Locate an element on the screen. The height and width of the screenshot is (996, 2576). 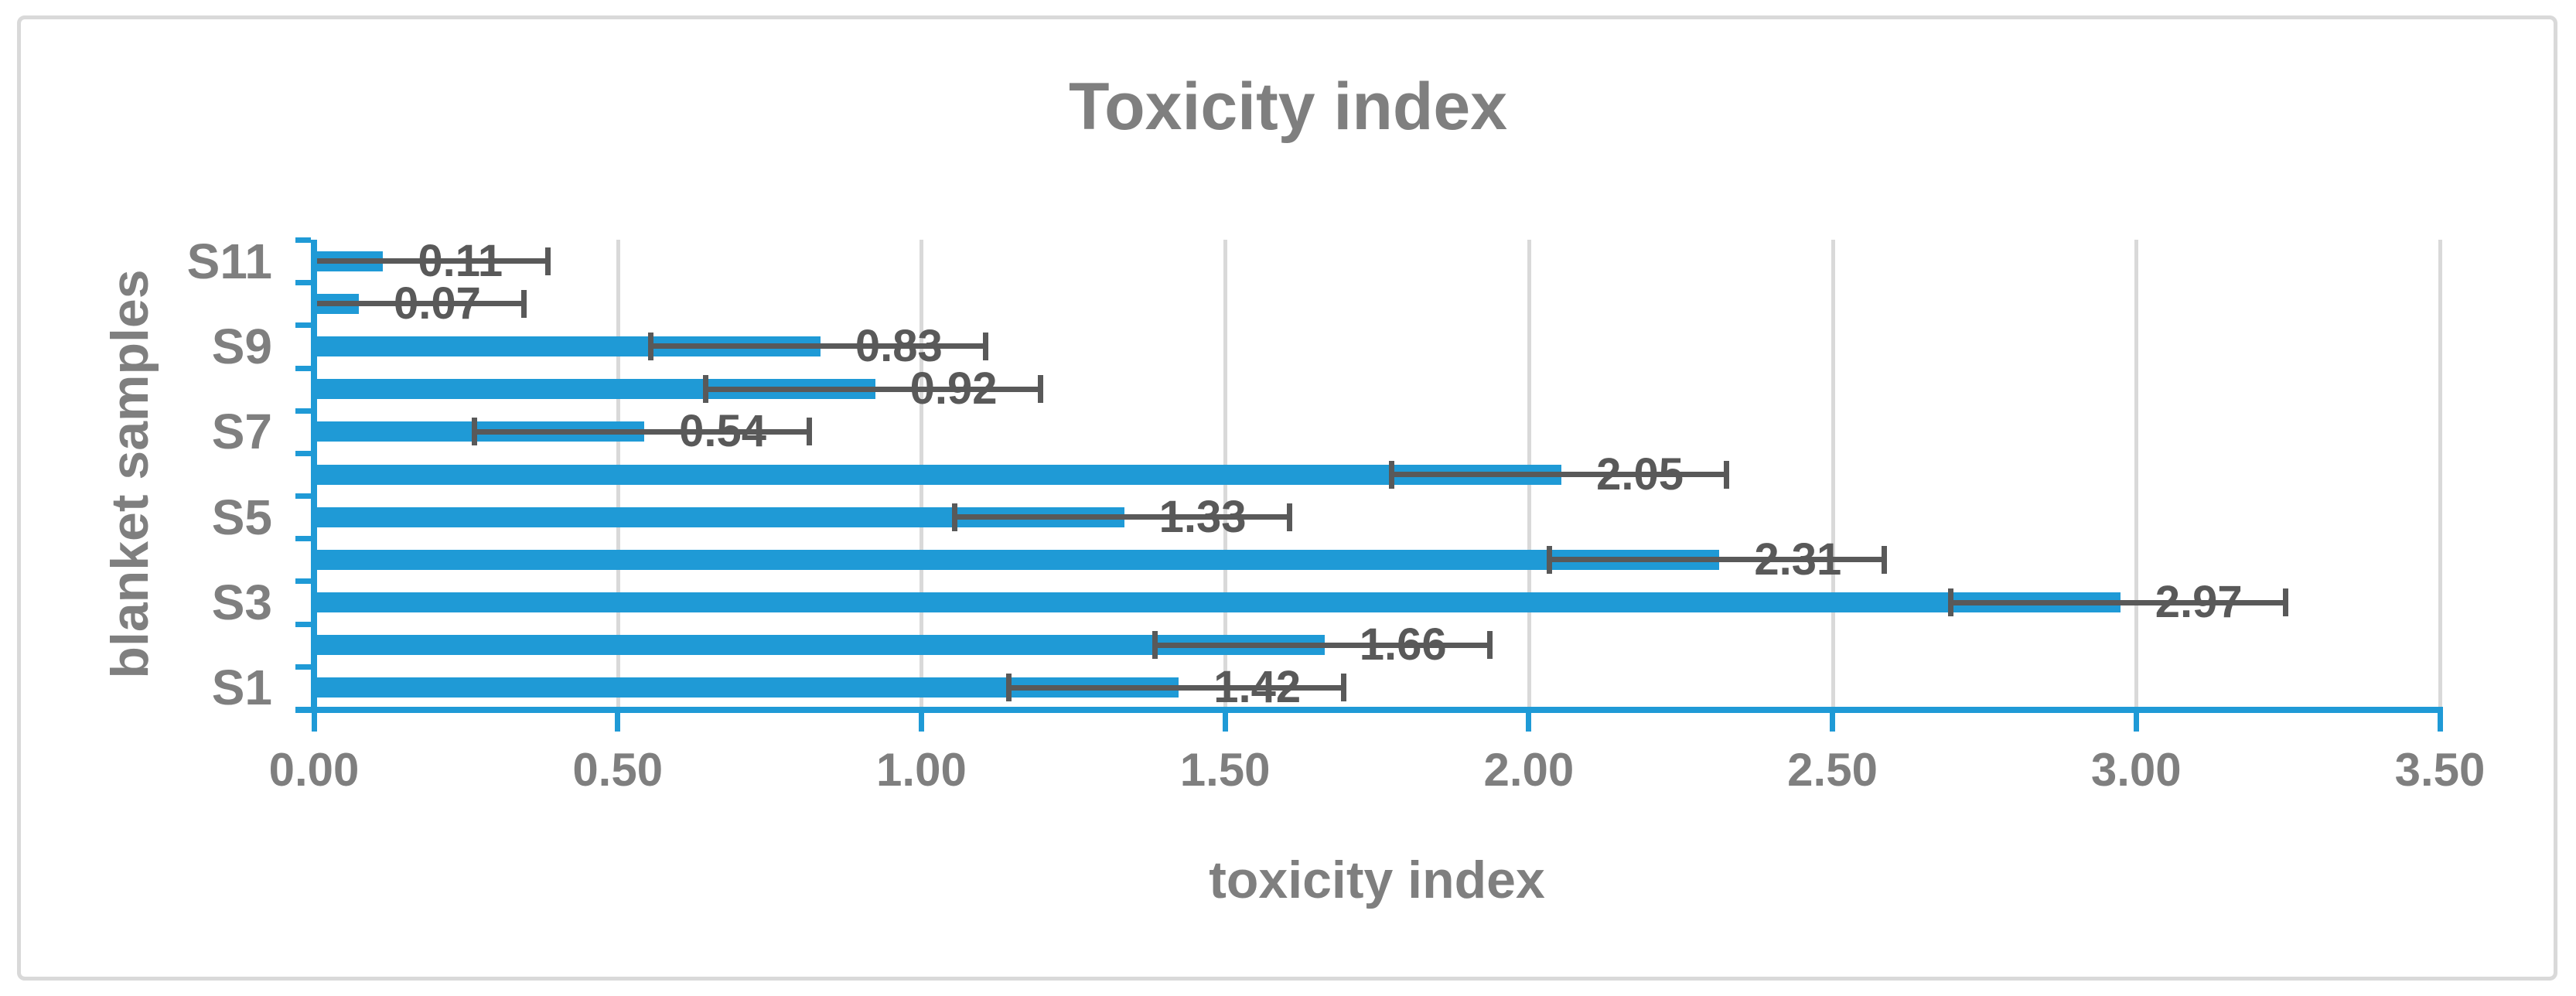
category-label: S7 is located at coordinates (241, 432).